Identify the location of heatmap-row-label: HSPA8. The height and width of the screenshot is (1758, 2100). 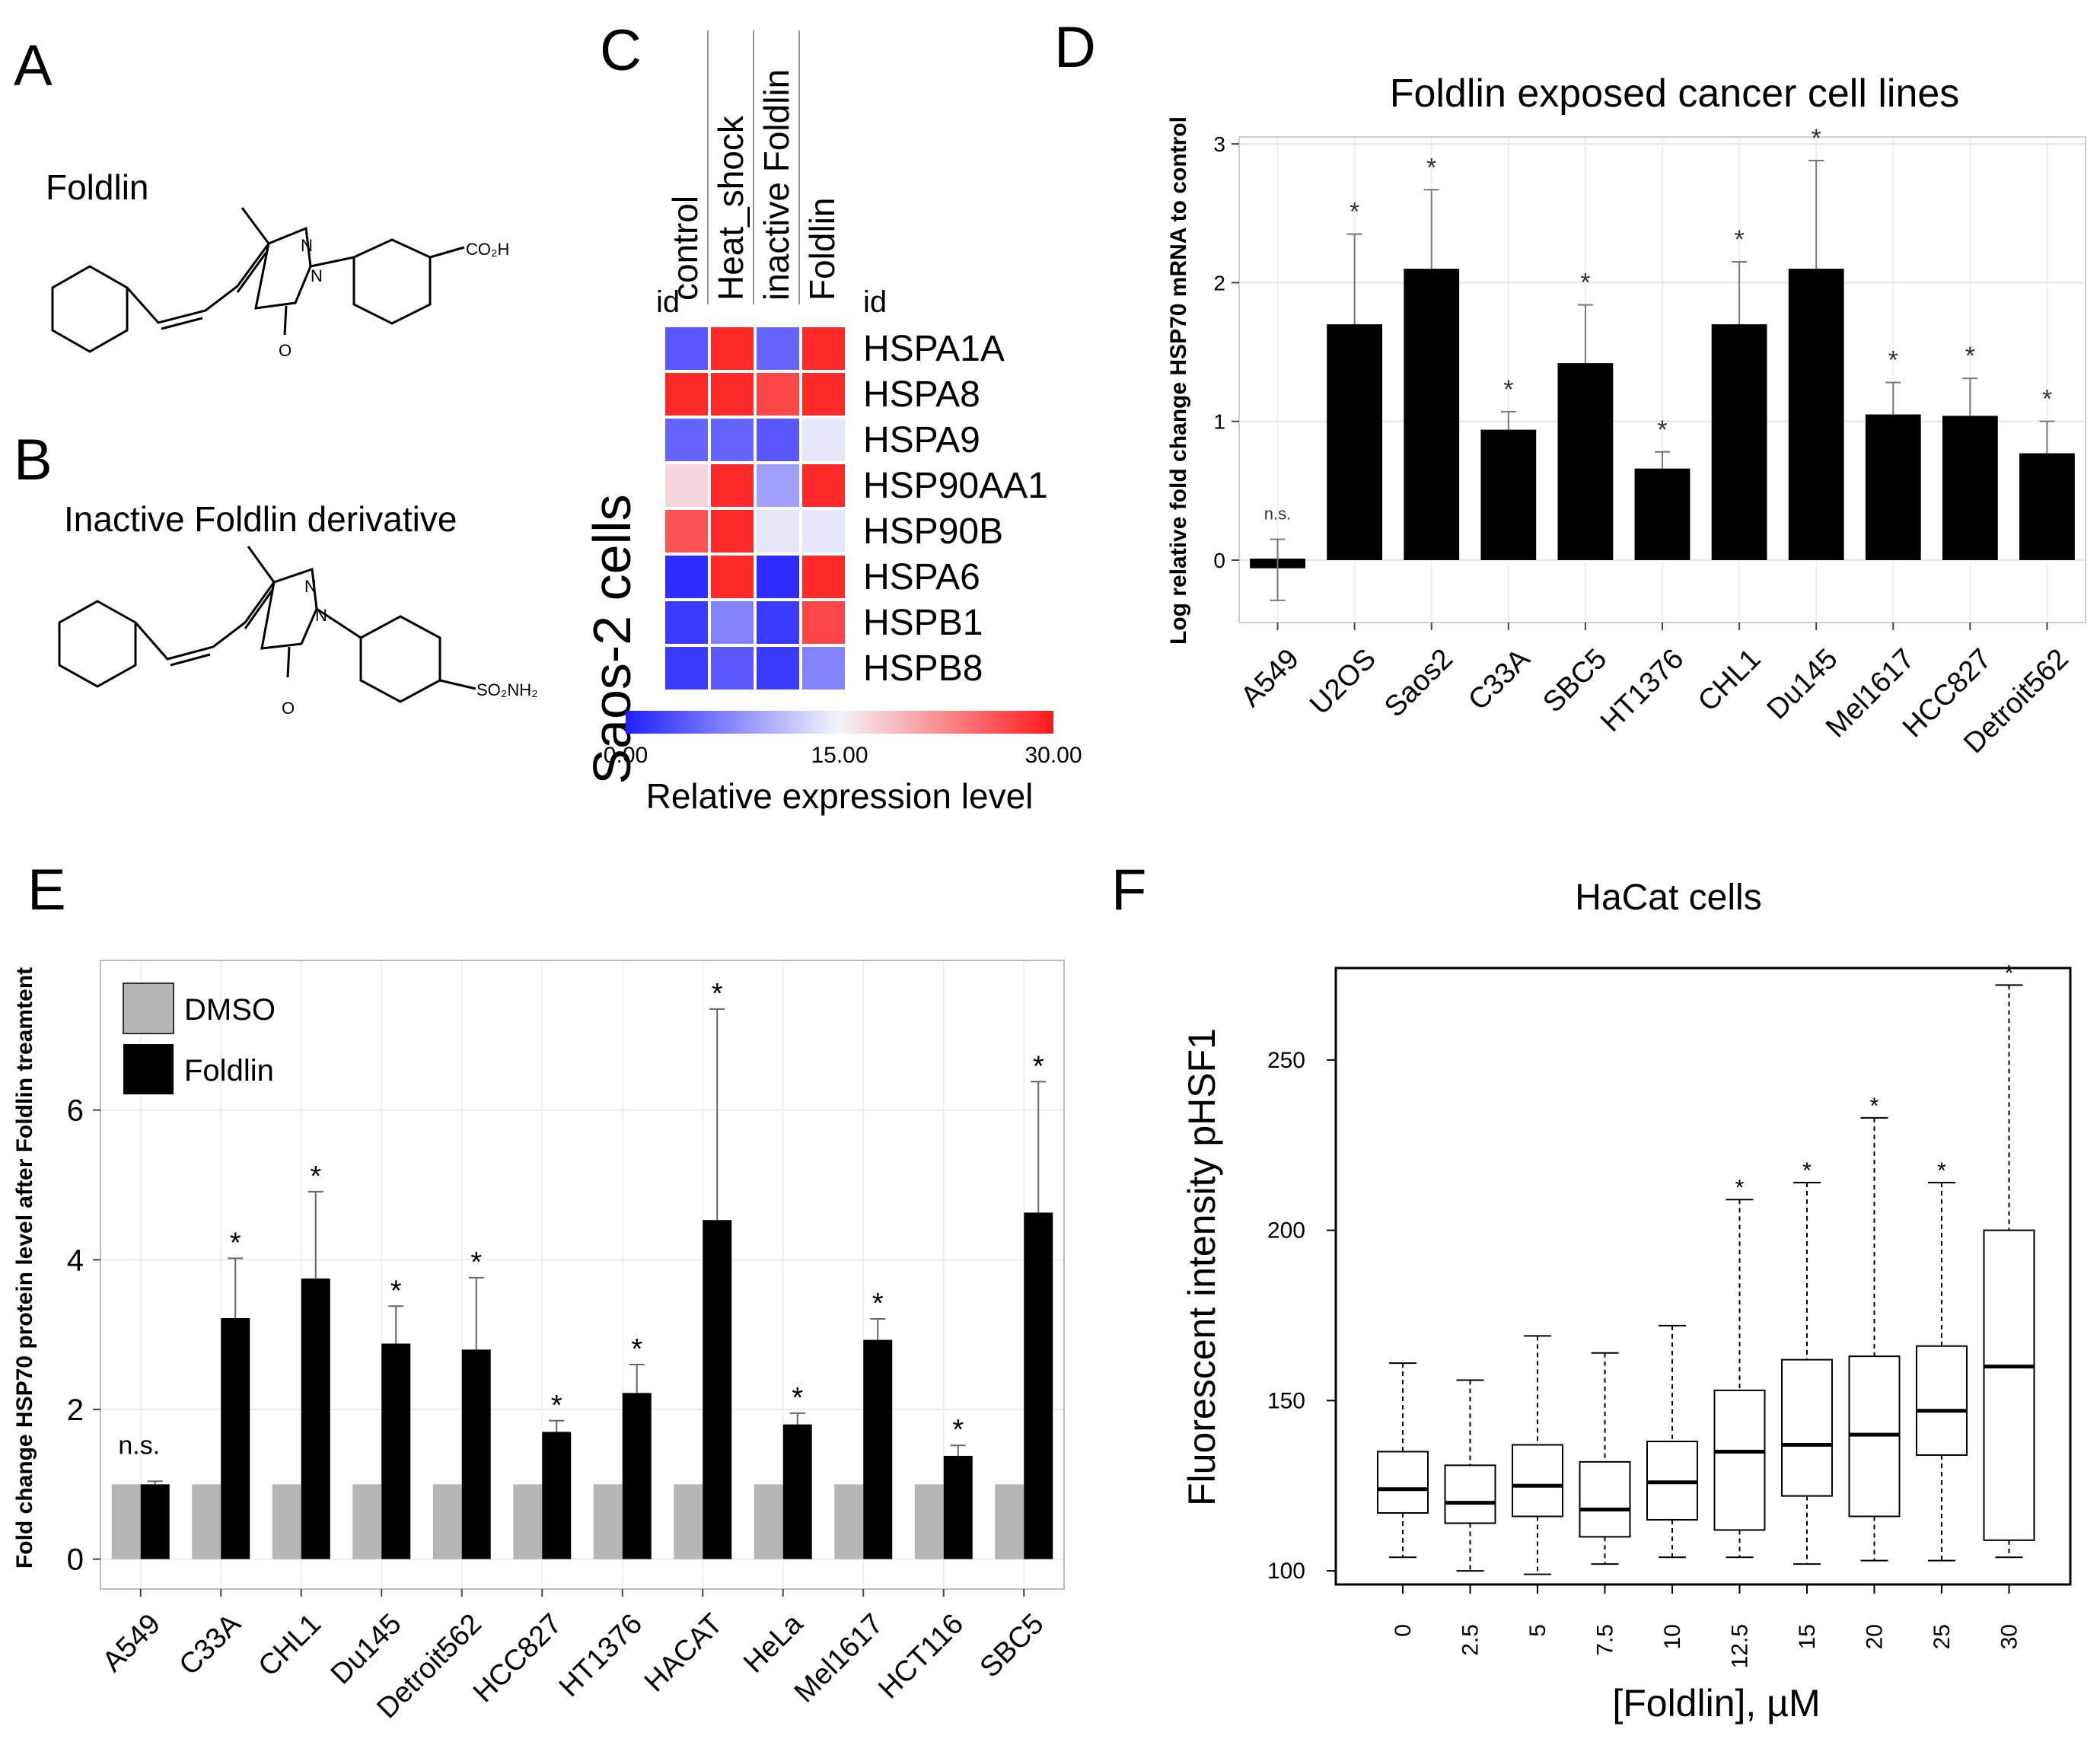
(921, 395).